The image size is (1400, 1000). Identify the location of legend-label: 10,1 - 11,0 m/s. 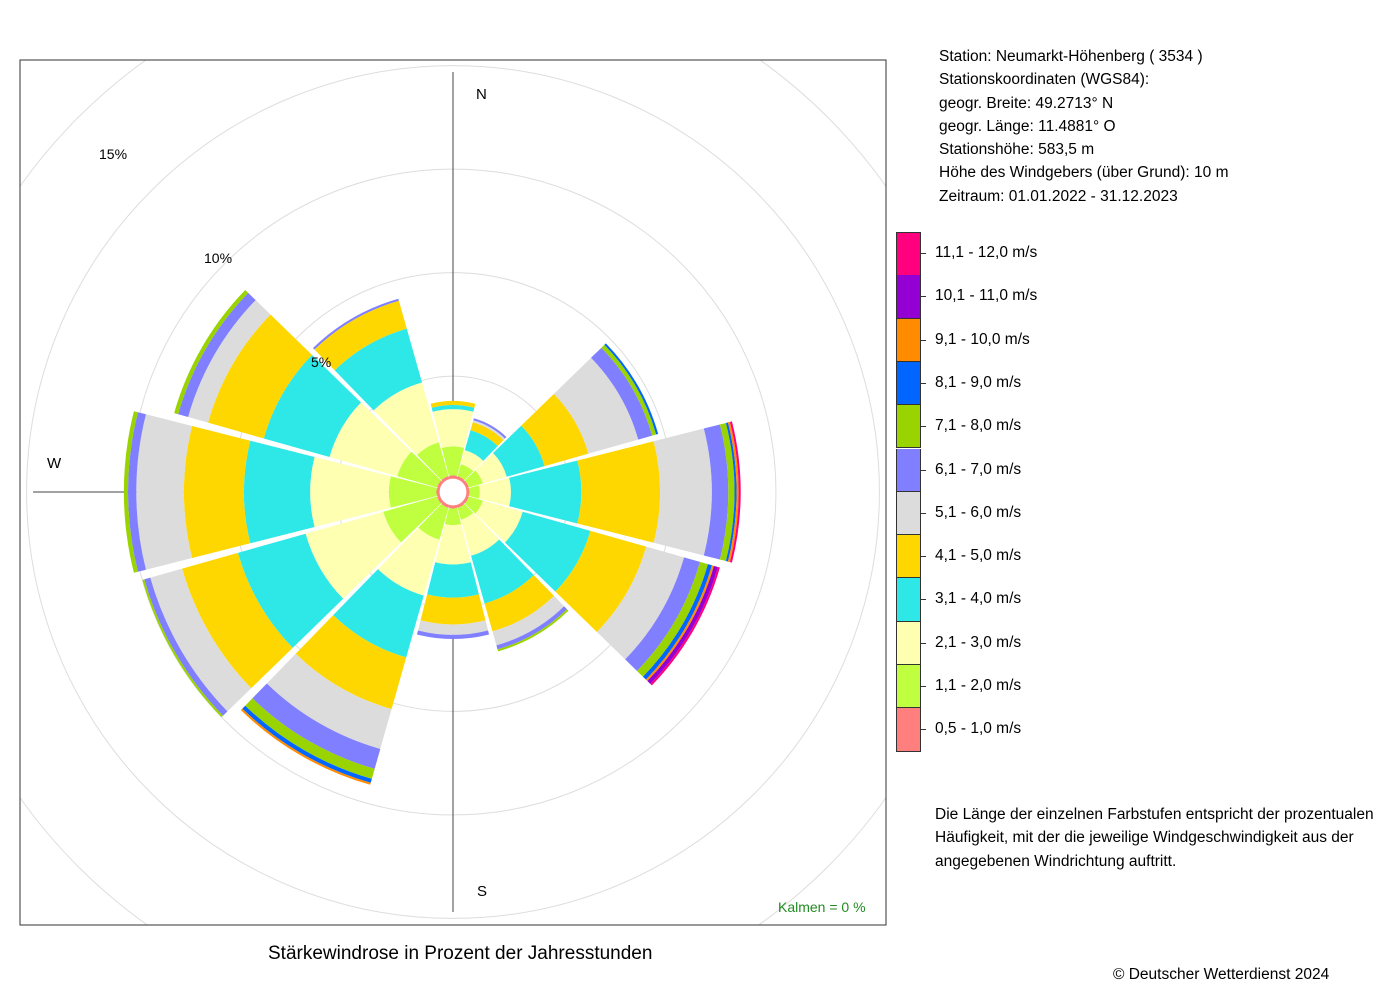
(986, 296).